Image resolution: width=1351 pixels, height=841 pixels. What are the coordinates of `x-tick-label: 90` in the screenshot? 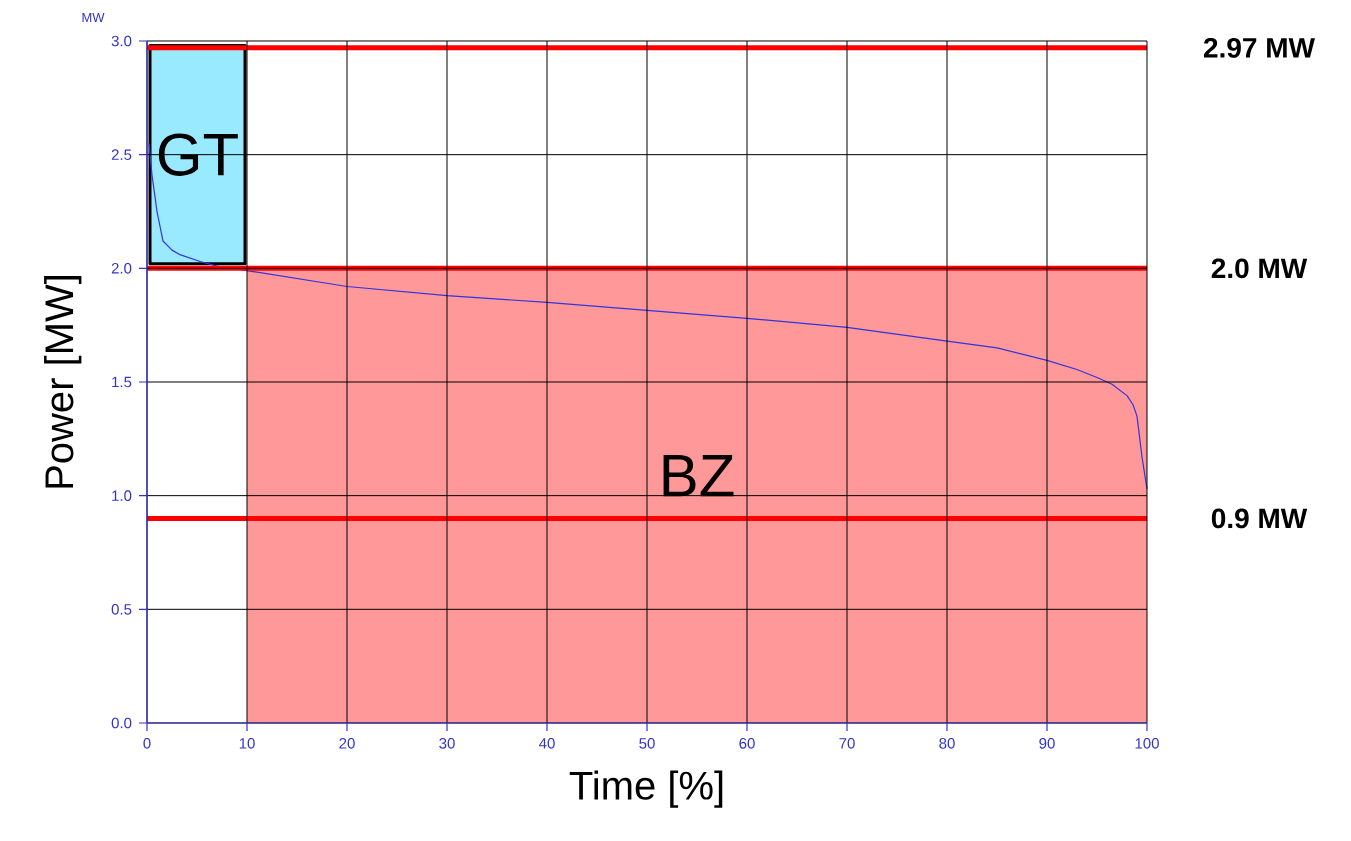 It's located at (1047, 743).